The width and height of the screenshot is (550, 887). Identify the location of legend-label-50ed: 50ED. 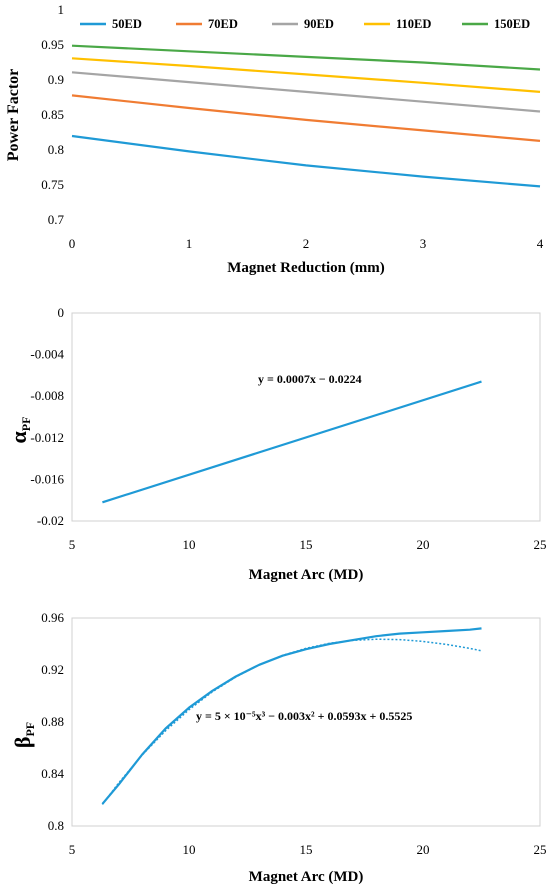
(127, 24).